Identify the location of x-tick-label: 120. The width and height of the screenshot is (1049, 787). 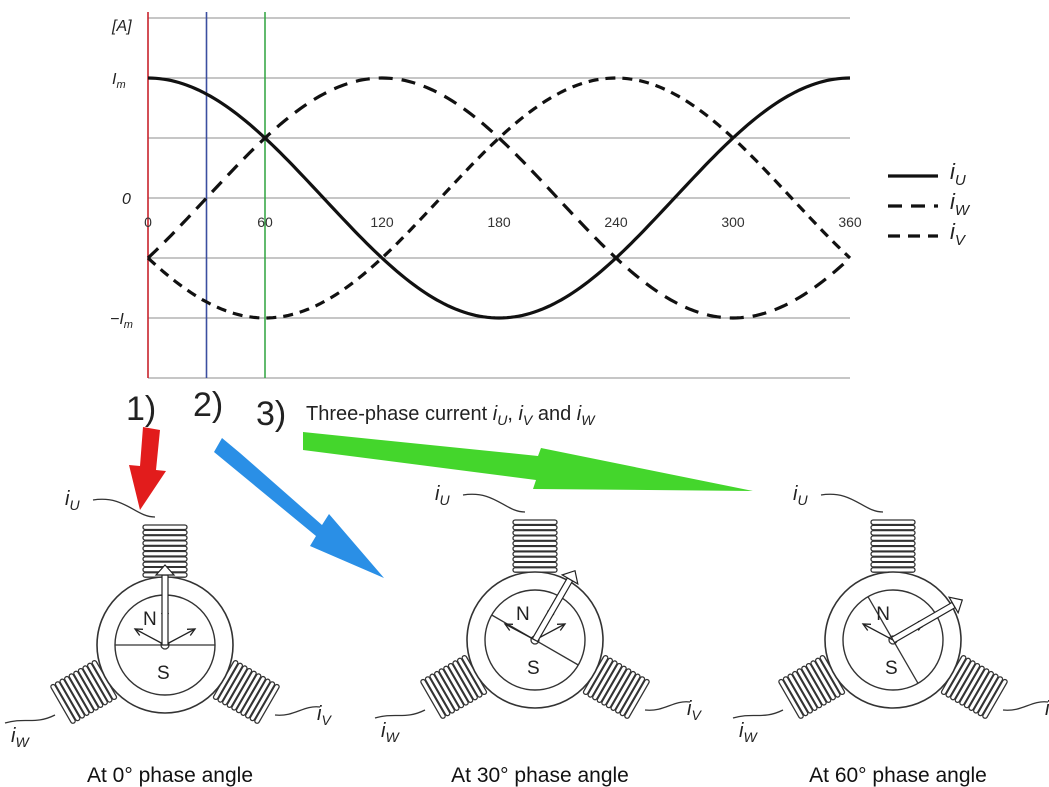
(382, 222).